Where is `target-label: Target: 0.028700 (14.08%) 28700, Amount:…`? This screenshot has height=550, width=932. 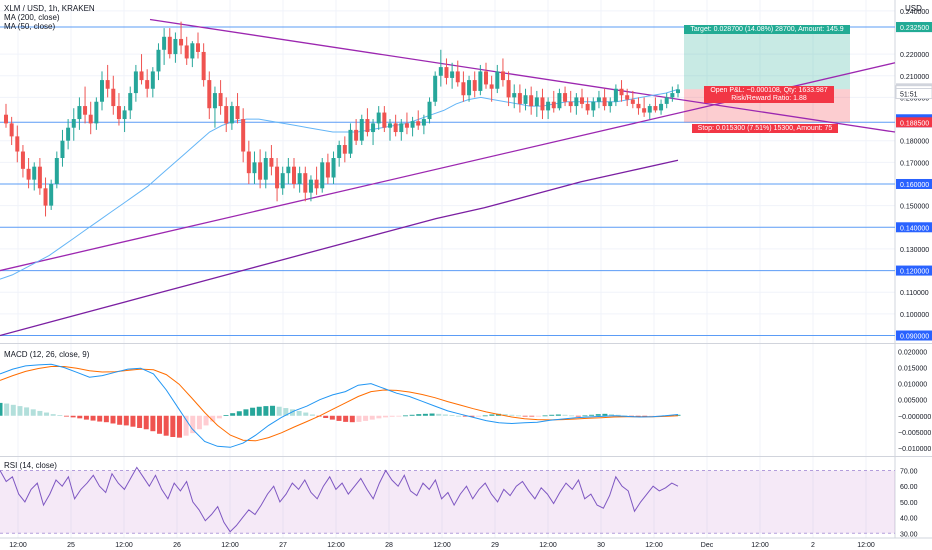
target-label: Target: 0.028700 (14.08%) 28700, Amount:… is located at coordinates (767, 29).